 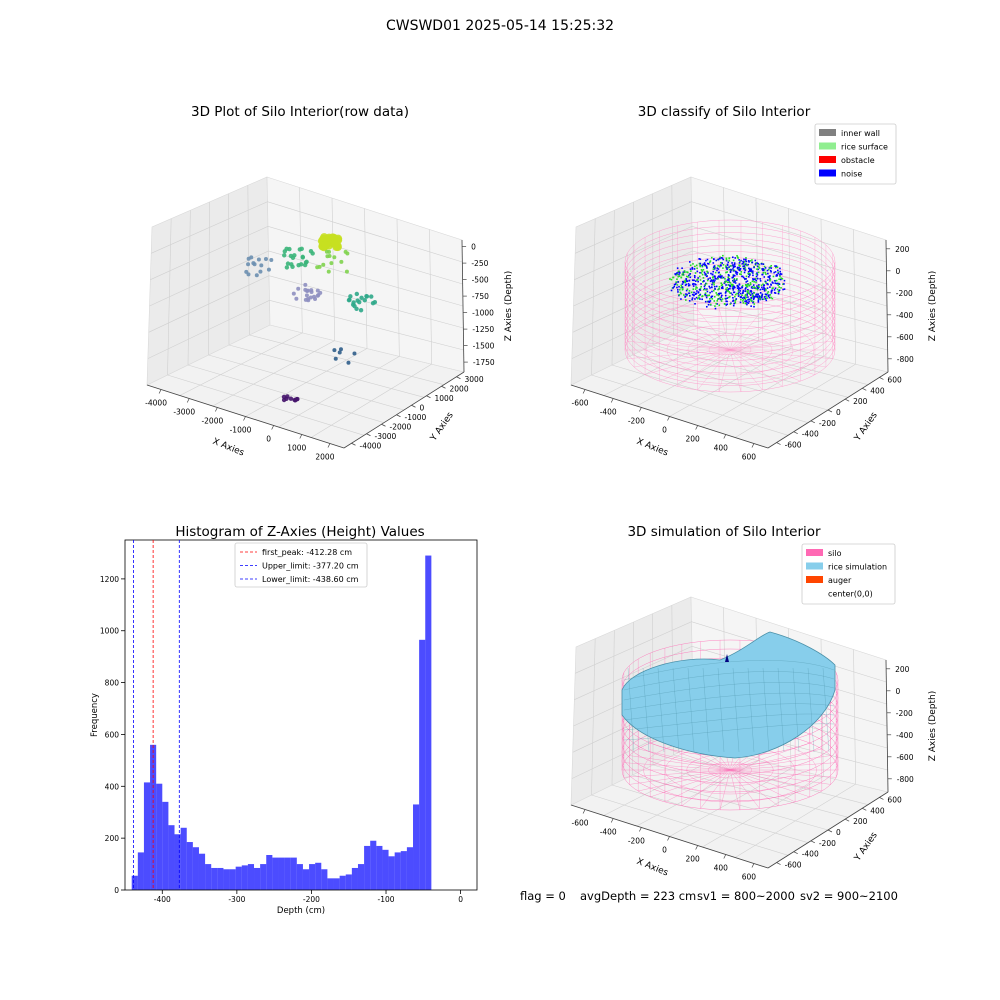 What do you see at coordinates (371, 400) in the screenshot?
I see `grid-line` at bounding box center [371, 400].